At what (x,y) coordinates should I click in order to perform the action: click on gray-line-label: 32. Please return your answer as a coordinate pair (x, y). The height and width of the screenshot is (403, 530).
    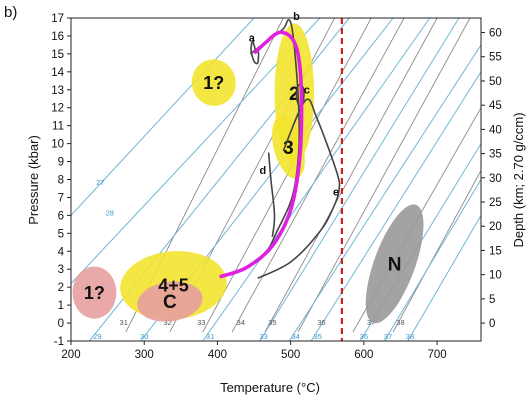
    Looking at the image, I should click on (167, 322).